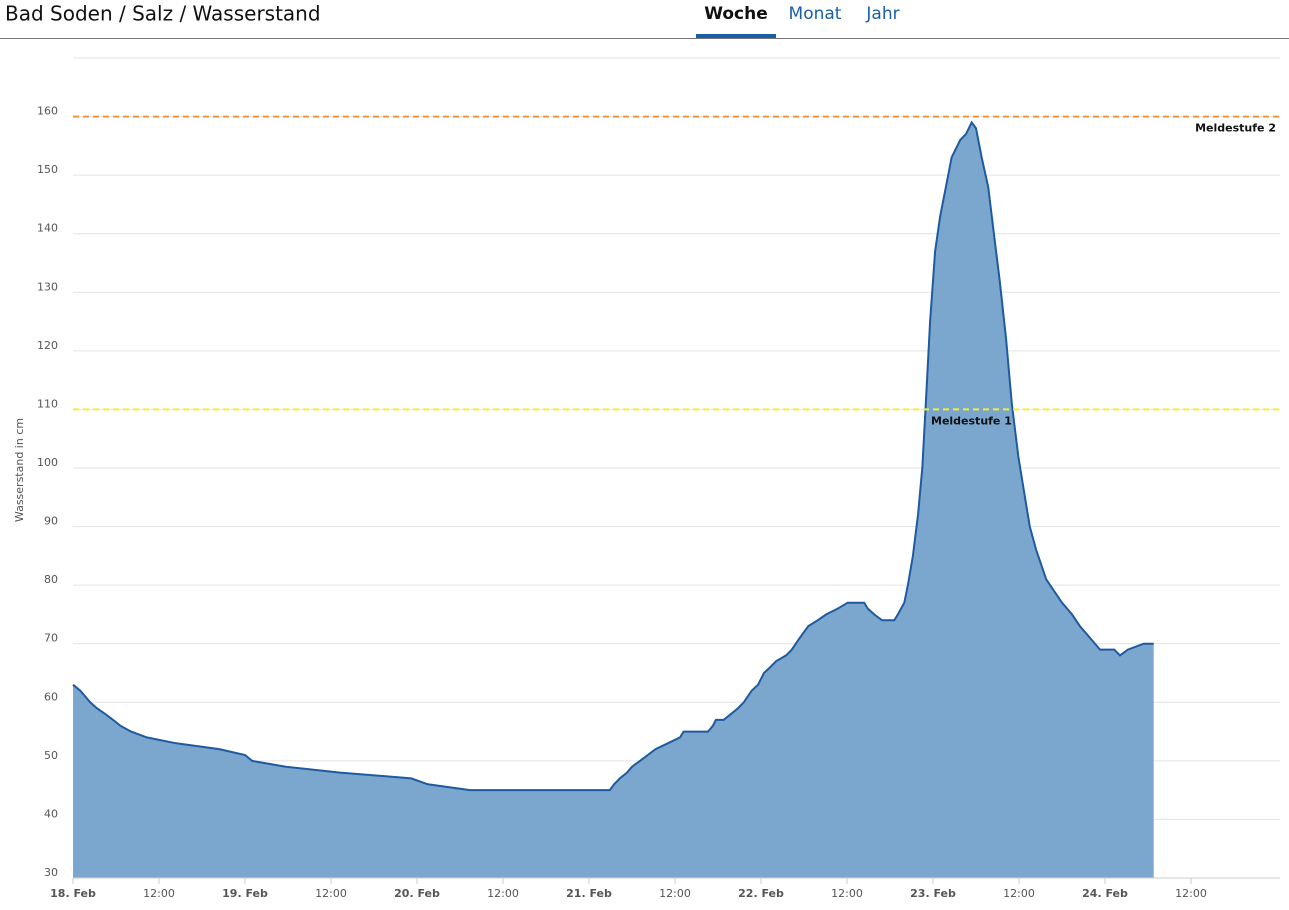 This screenshot has width=1289, height=910. I want to click on y-tick-label: 70, so click(51, 638).